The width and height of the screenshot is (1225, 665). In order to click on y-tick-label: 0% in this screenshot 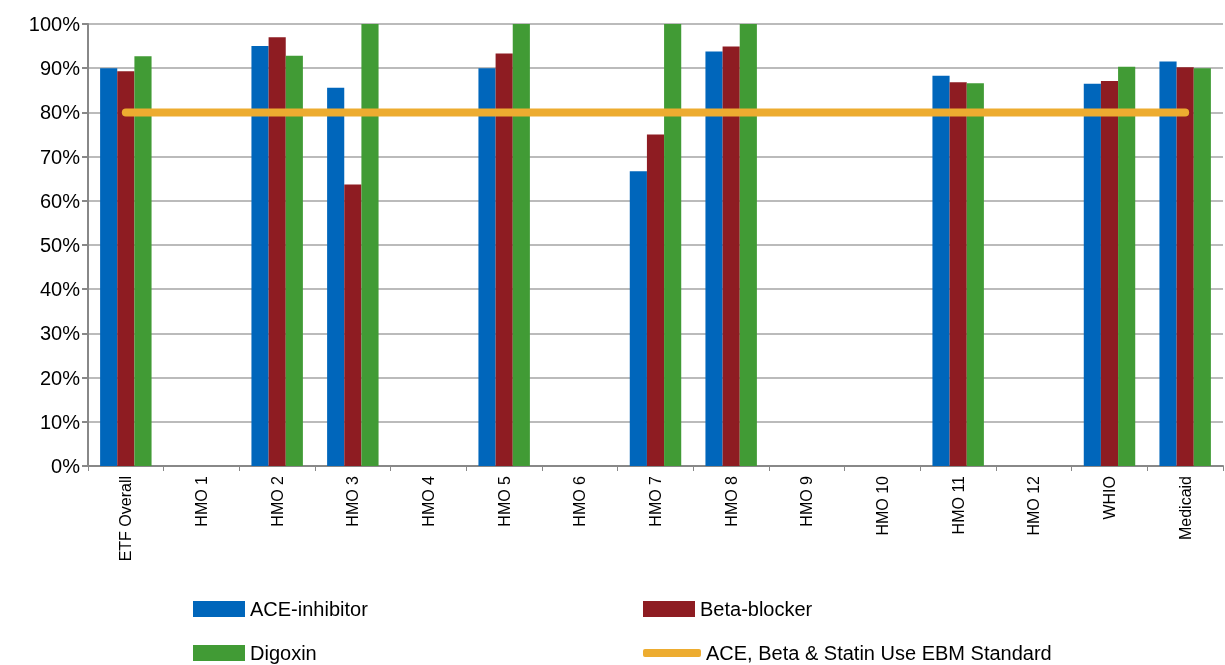, I will do `click(66, 466)`.